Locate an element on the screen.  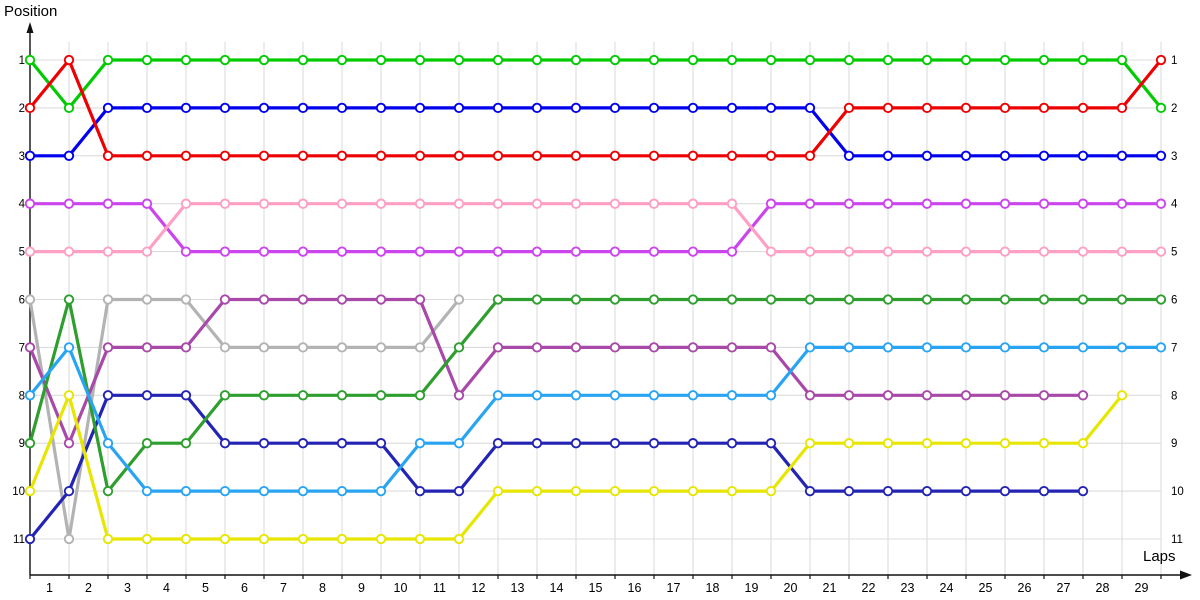
y-tick-label-left: 5 is located at coordinates (22, 253).